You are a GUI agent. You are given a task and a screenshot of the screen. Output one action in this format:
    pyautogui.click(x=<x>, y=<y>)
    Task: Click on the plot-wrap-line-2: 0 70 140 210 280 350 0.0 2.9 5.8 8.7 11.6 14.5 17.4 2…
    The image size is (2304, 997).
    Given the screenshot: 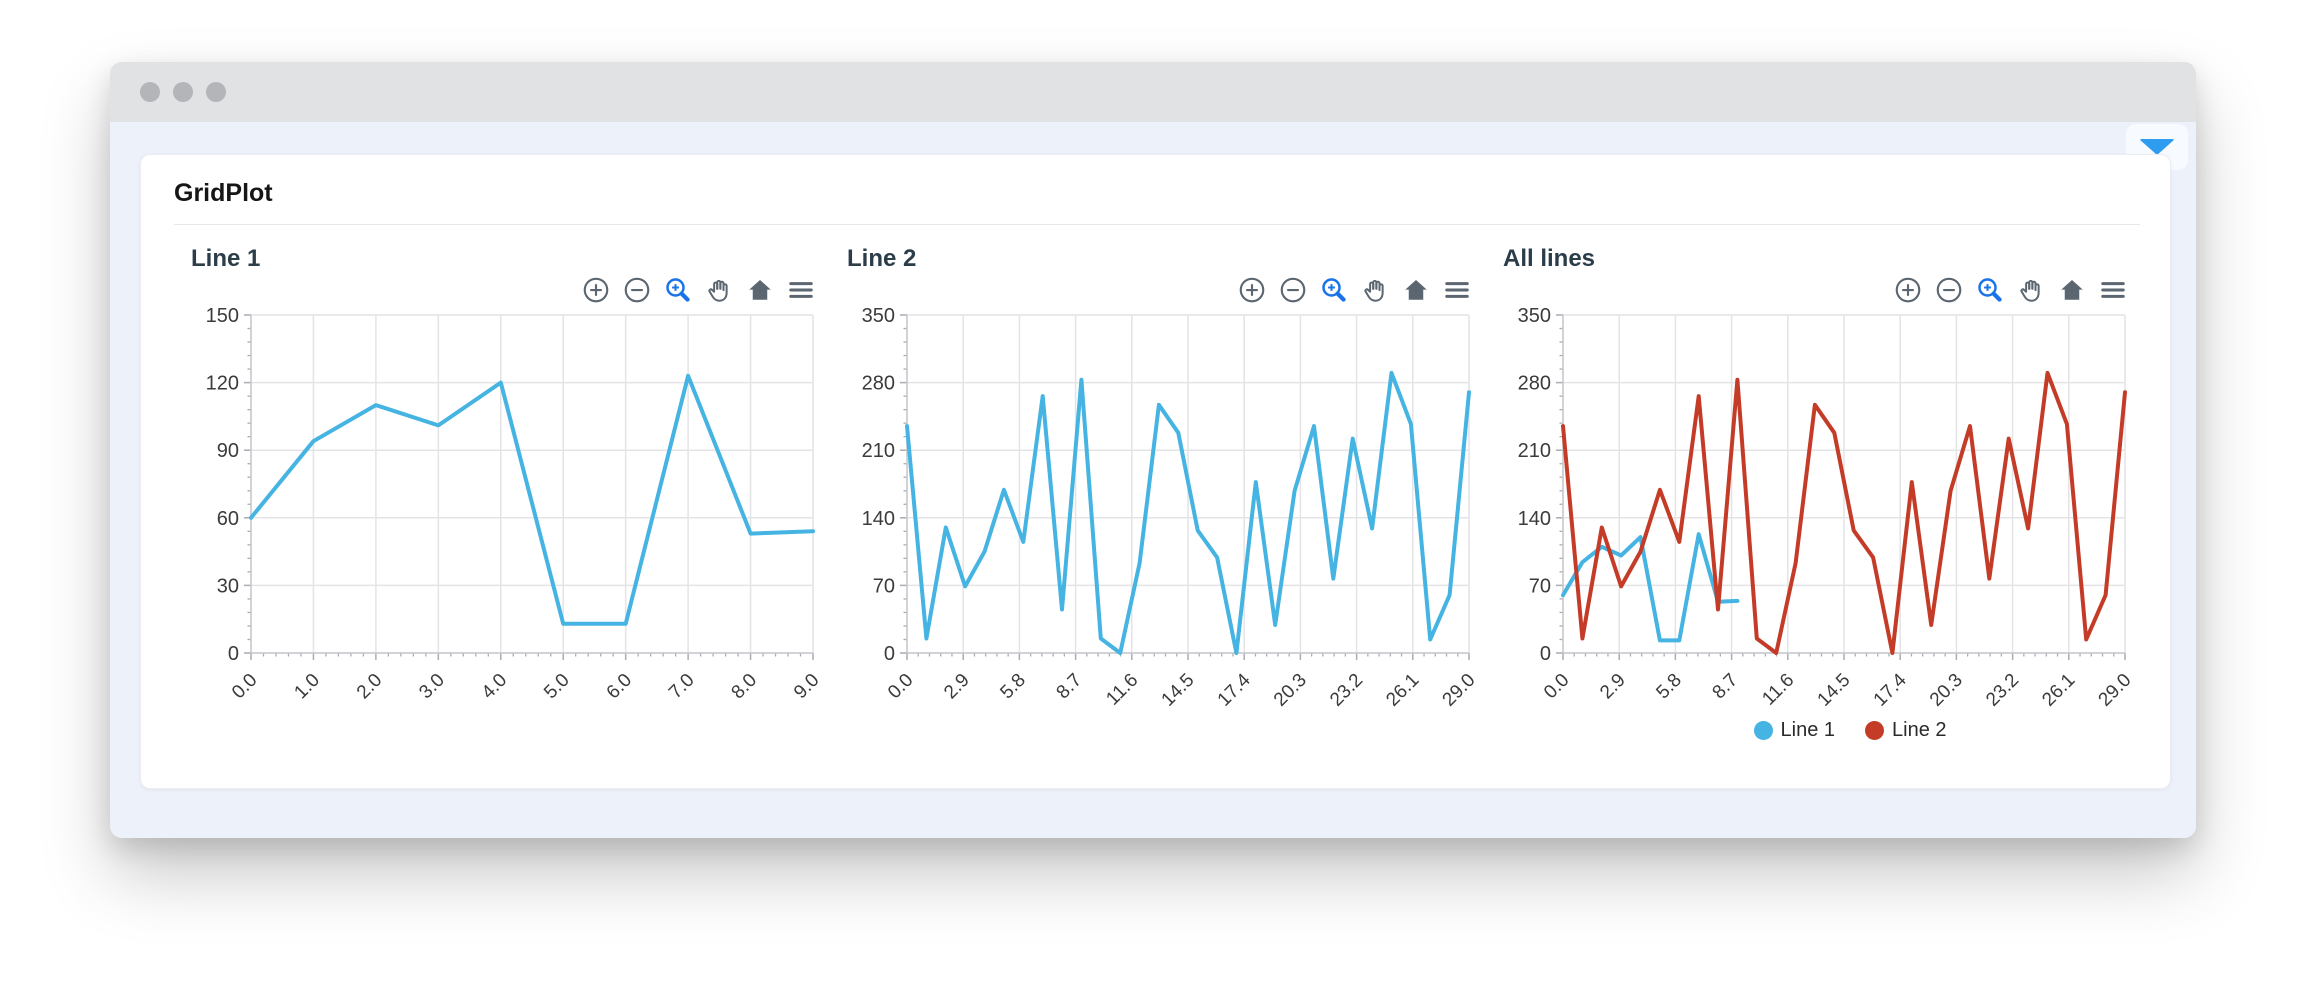 What is the action you would take?
    pyautogui.click(x=1158, y=496)
    